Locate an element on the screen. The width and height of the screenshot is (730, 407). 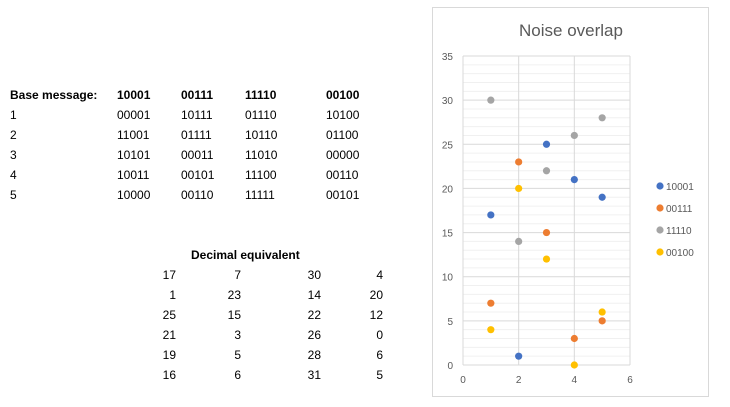
decimal-cell: 1 is located at coordinates (172, 295).